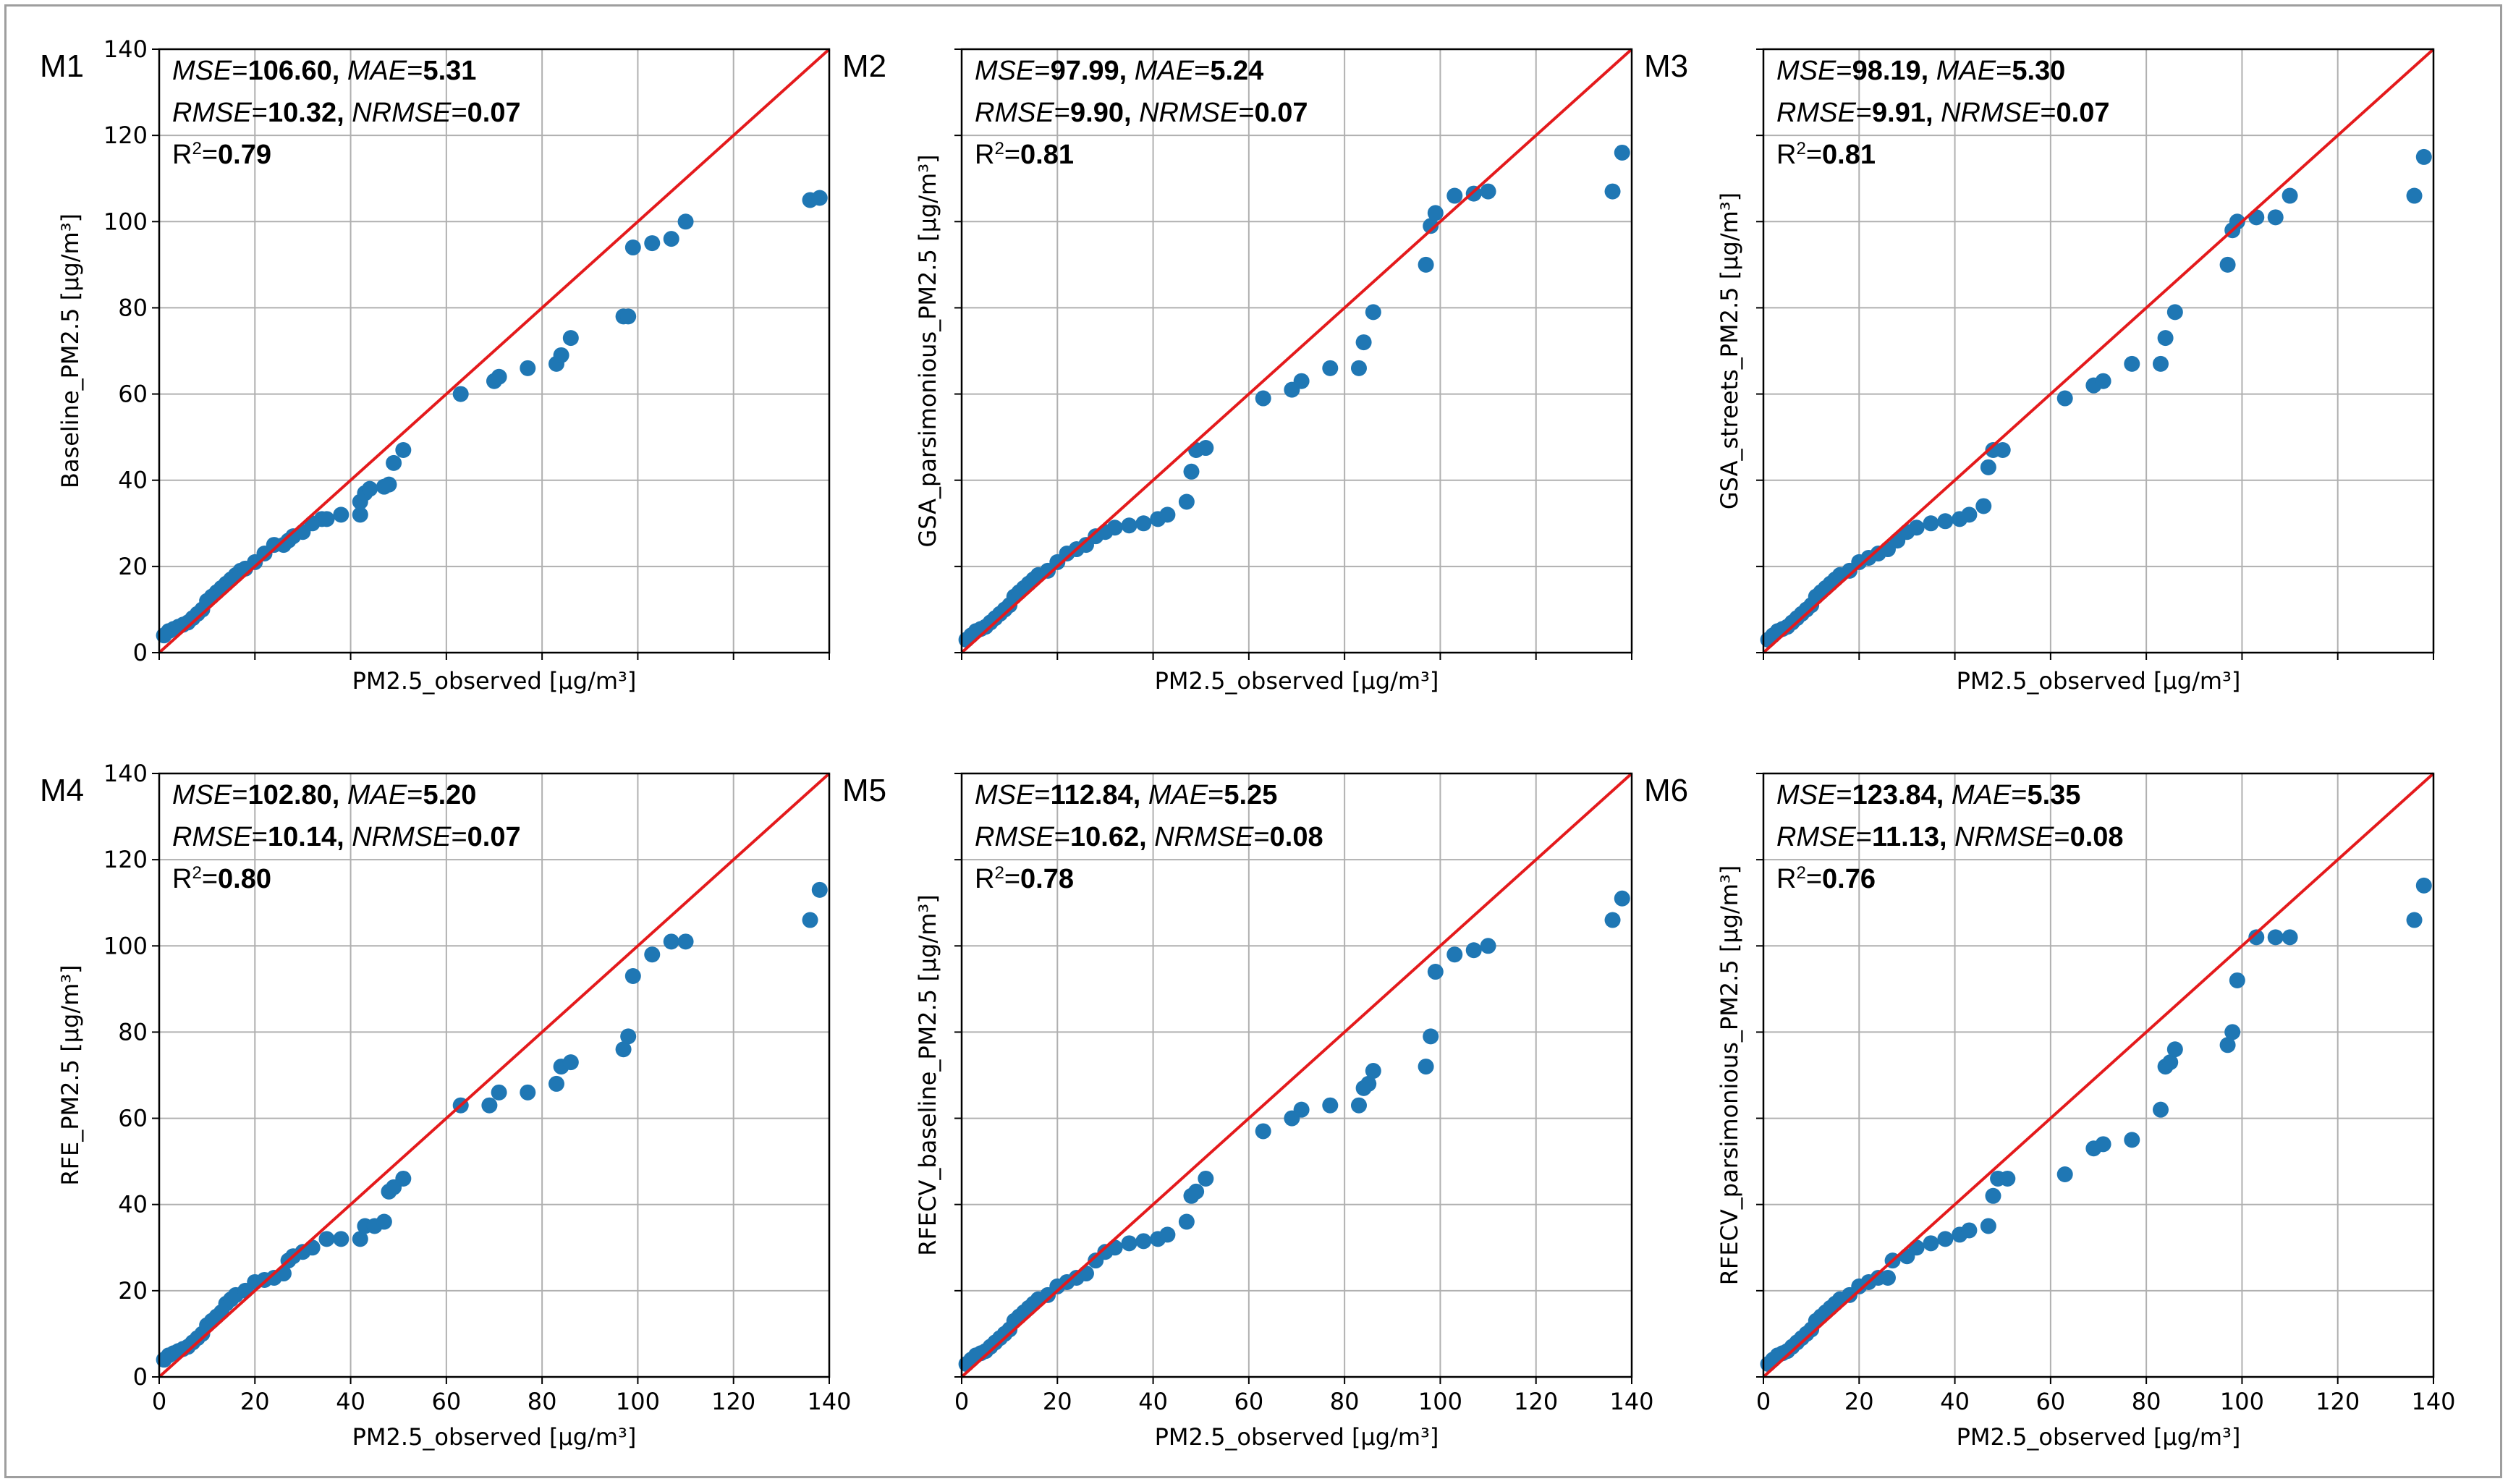 The width and height of the screenshot is (2508, 1484). I want to click on metric-rmse-nrmse: RMSE=11.13, NRMSE=0.08, so click(1950, 837).